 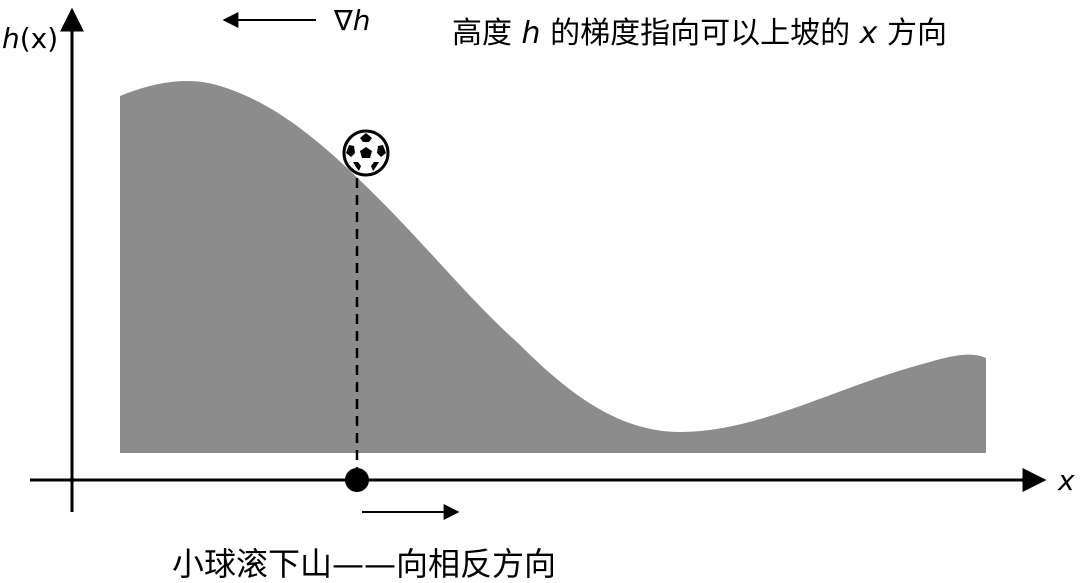 What do you see at coordinates (351, 20) in the screenshot?
I see `gradient-label: ∇h` at bounding box center [351, 20].